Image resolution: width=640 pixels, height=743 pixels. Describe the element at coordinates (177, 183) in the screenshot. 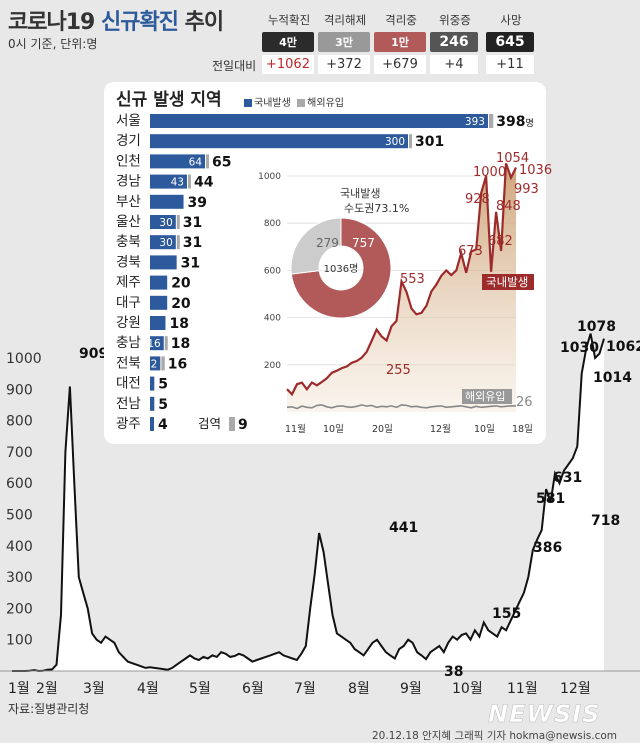

I see `bar-inner-label: 43` at that location.